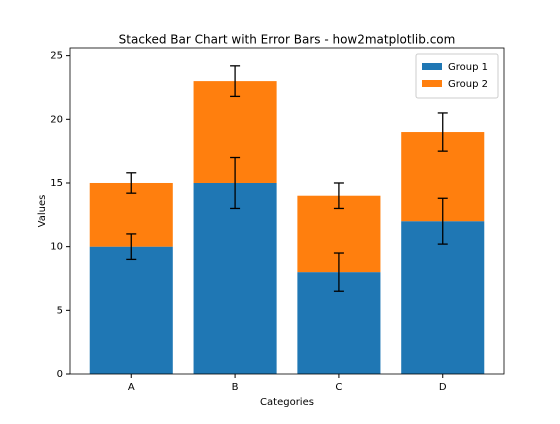 This screenshot has height=424, width=560. What do you see at coordinates (56, 119) in the screenshot?
I see `y-tick-label: 20` at bounding box center [56, 119].